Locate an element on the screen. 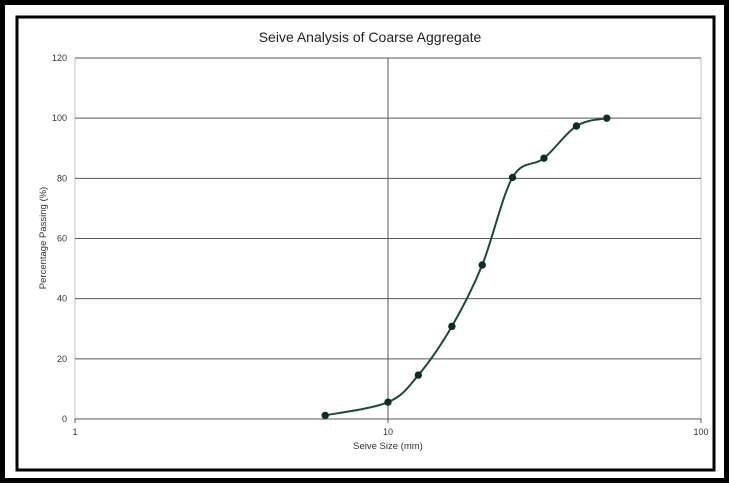 The image size is (729, 488). y-tick-label: 20 is located at coordinates (62, 359).